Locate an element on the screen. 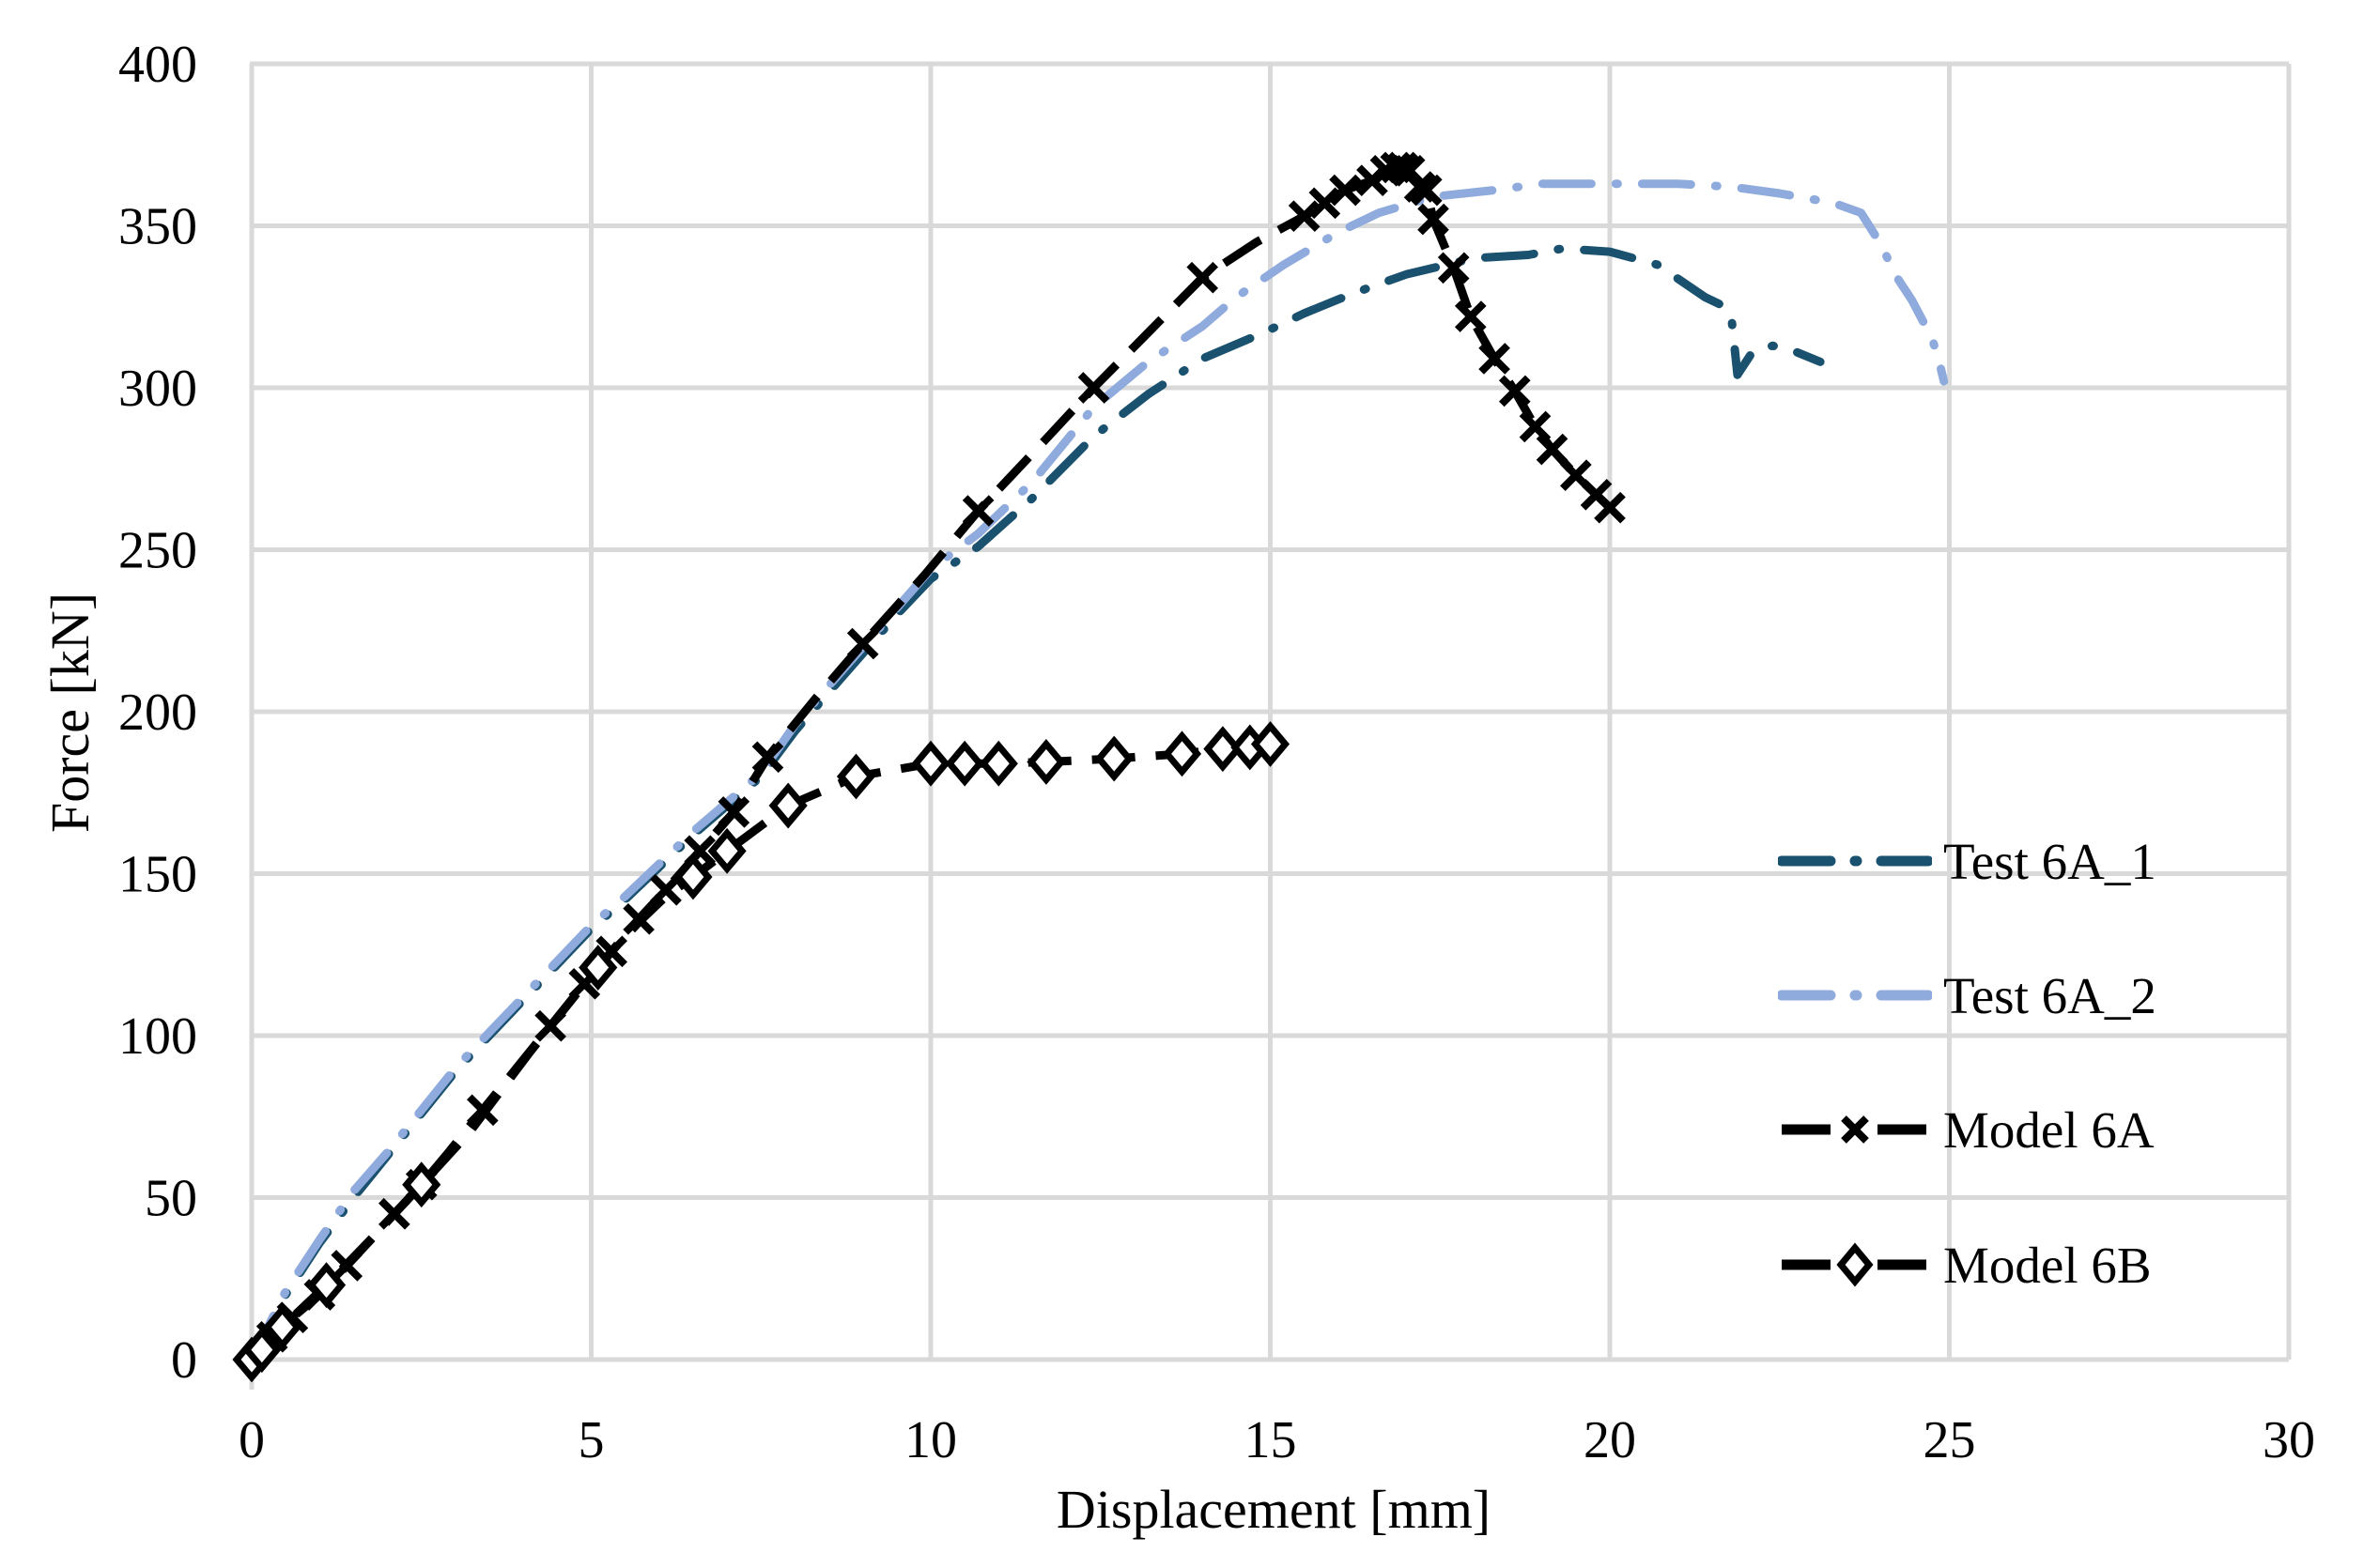  legend-label: Model 6A is located at coordinates (2049, 1130).